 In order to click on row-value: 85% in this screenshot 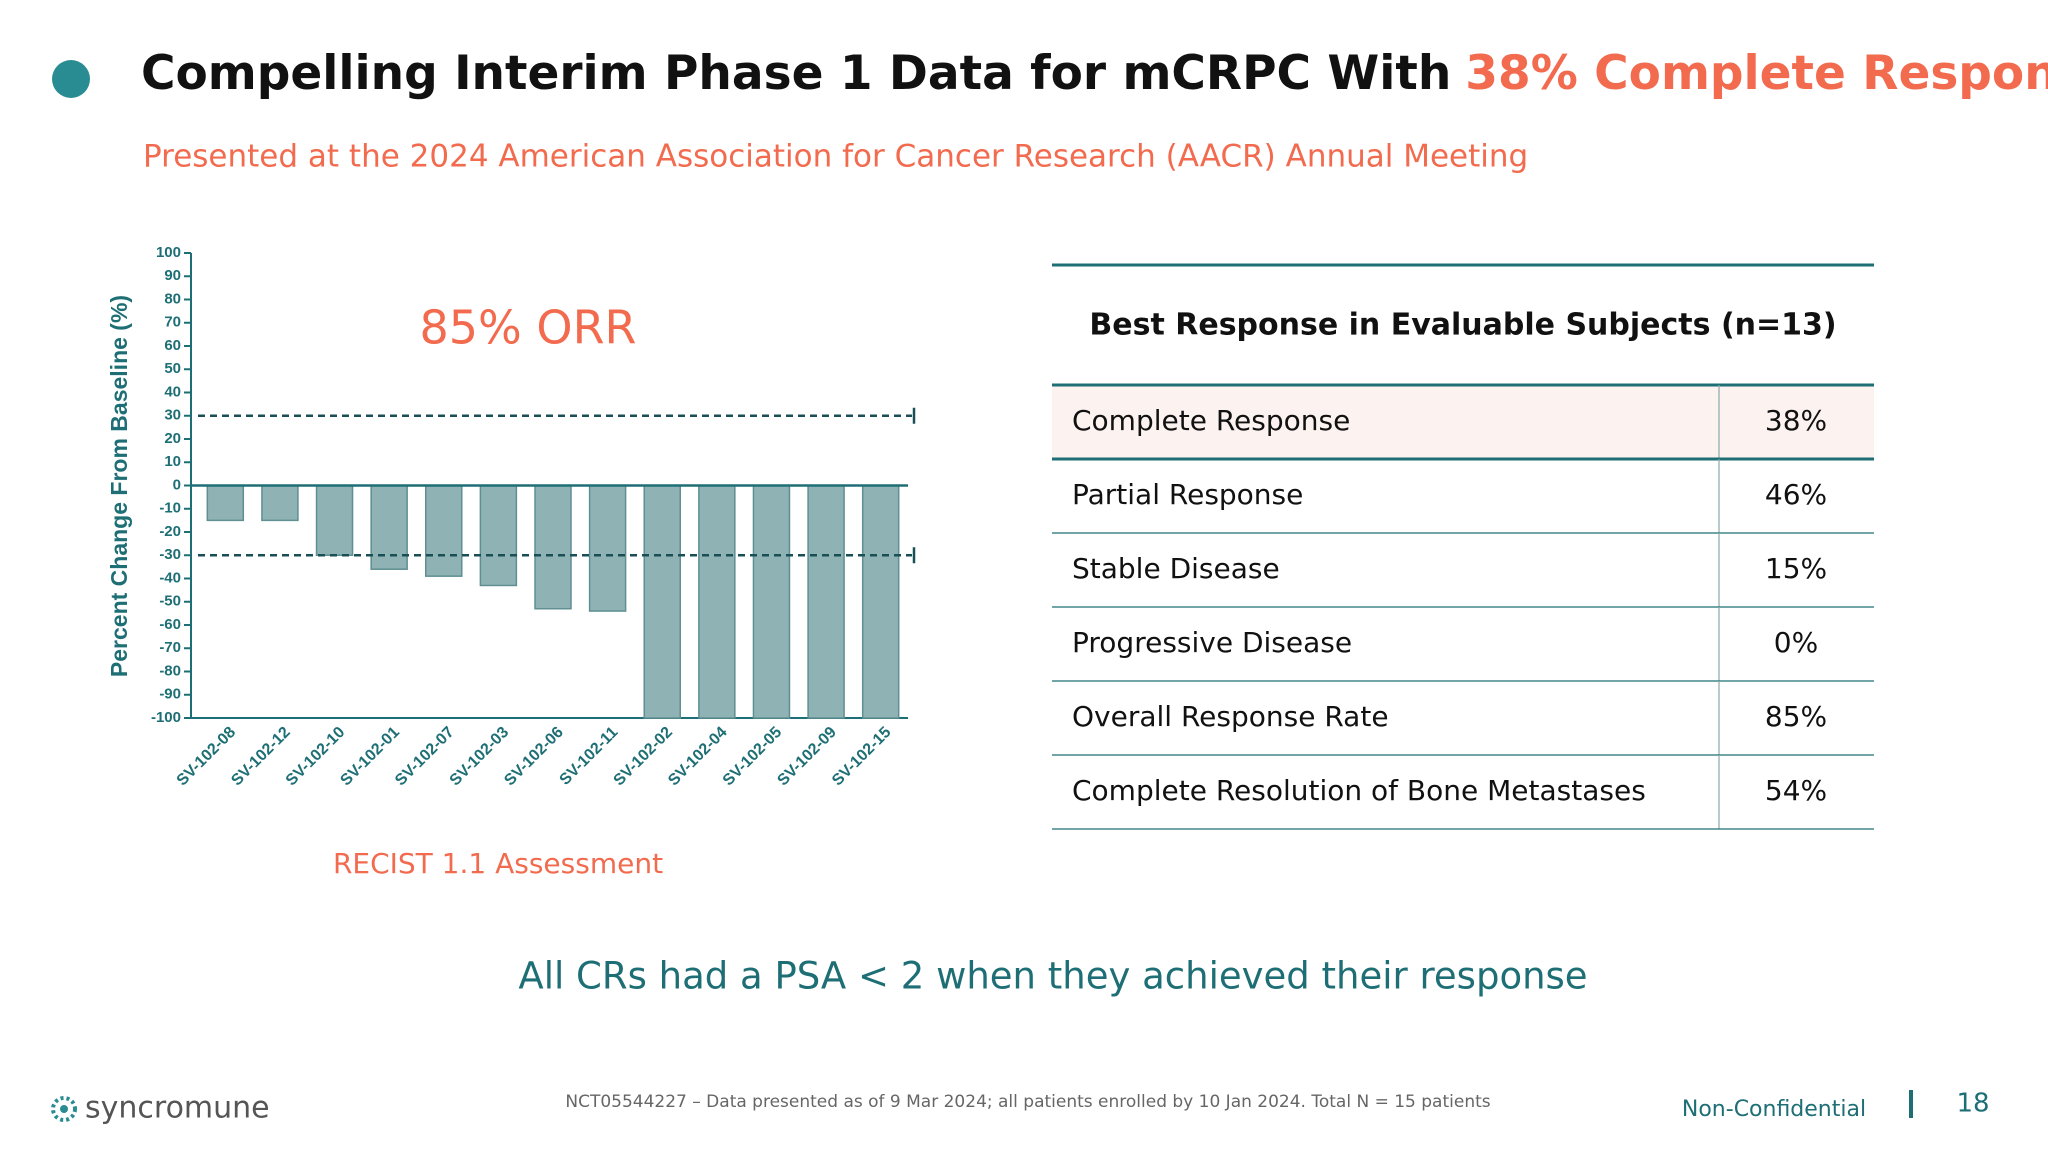, I will do `click(1796, 716)`.